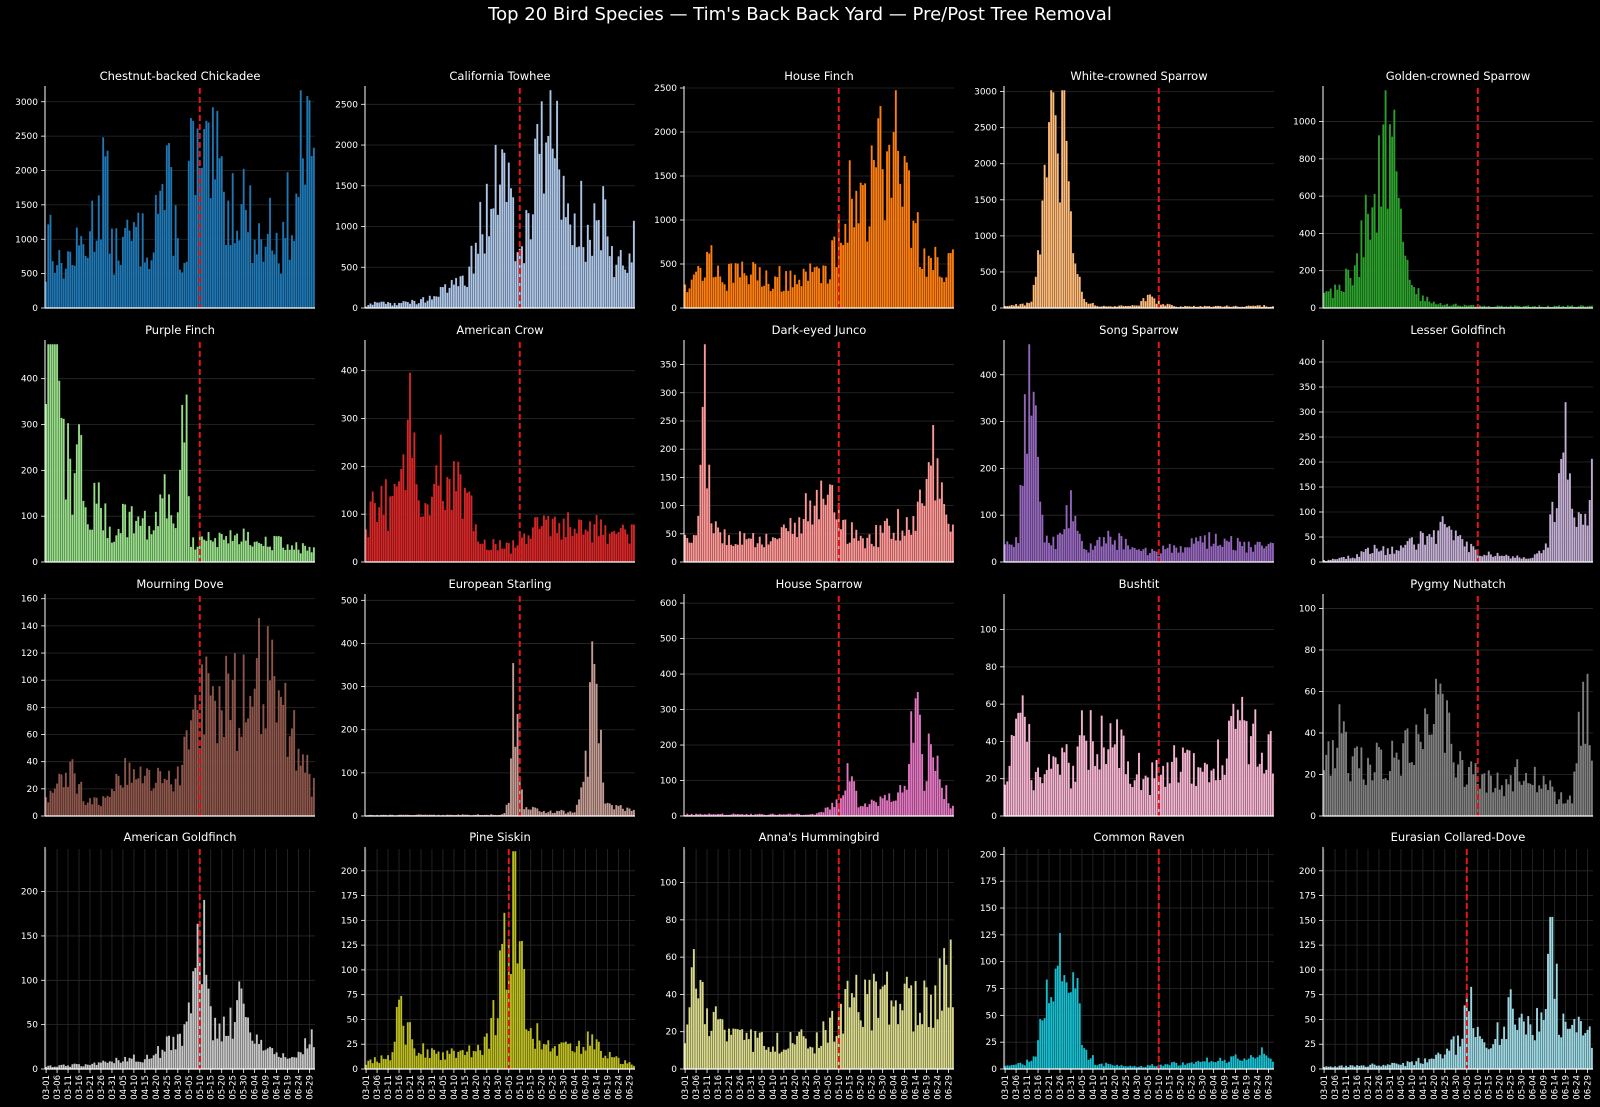 The height and width of the screenshot is (1107, 1600). Describe the element at coordinates (1307, 363) in the screenshot. I see `y-tick-label: 400` at that location.